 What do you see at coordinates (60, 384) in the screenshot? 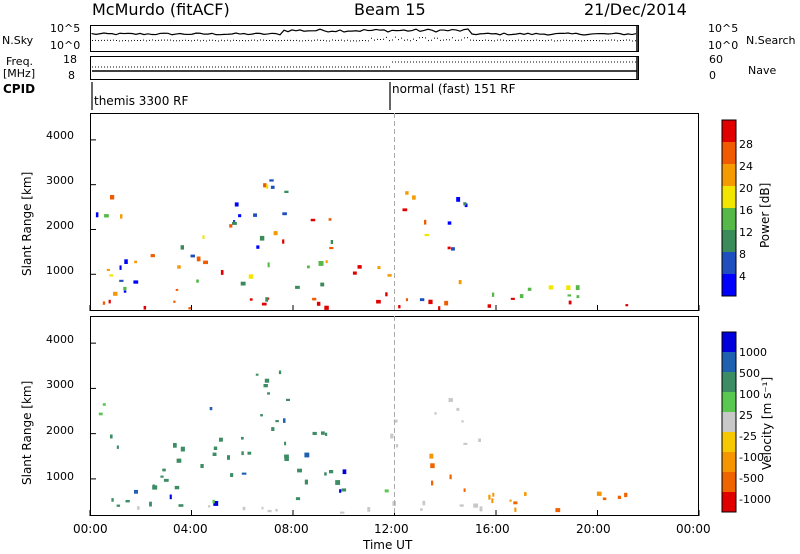
I see `velocity-ytick-3000: 3000` at bounding box center [60, 384].